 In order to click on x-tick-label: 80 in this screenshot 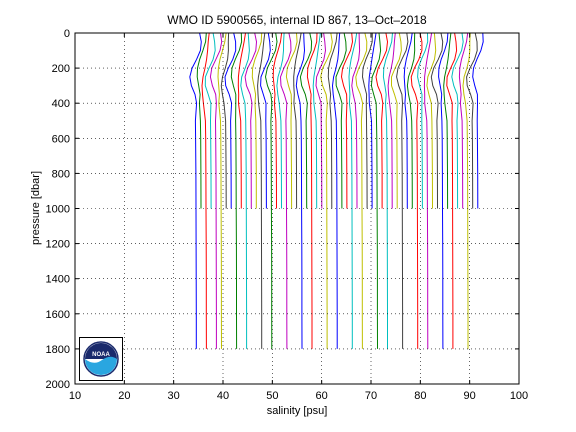, I will do `click(420, 396)`.